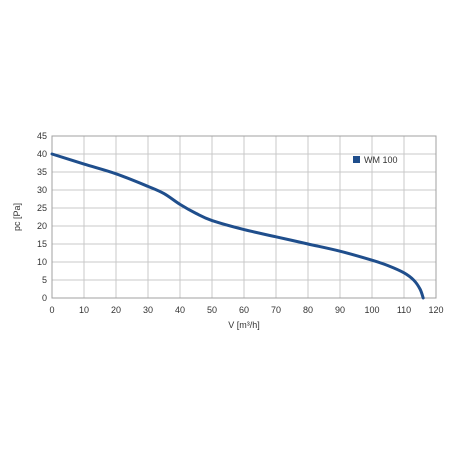  Describe the element at coordinates (42, 262) in the screenshot. I see `y-tick-label: 10` at that location.